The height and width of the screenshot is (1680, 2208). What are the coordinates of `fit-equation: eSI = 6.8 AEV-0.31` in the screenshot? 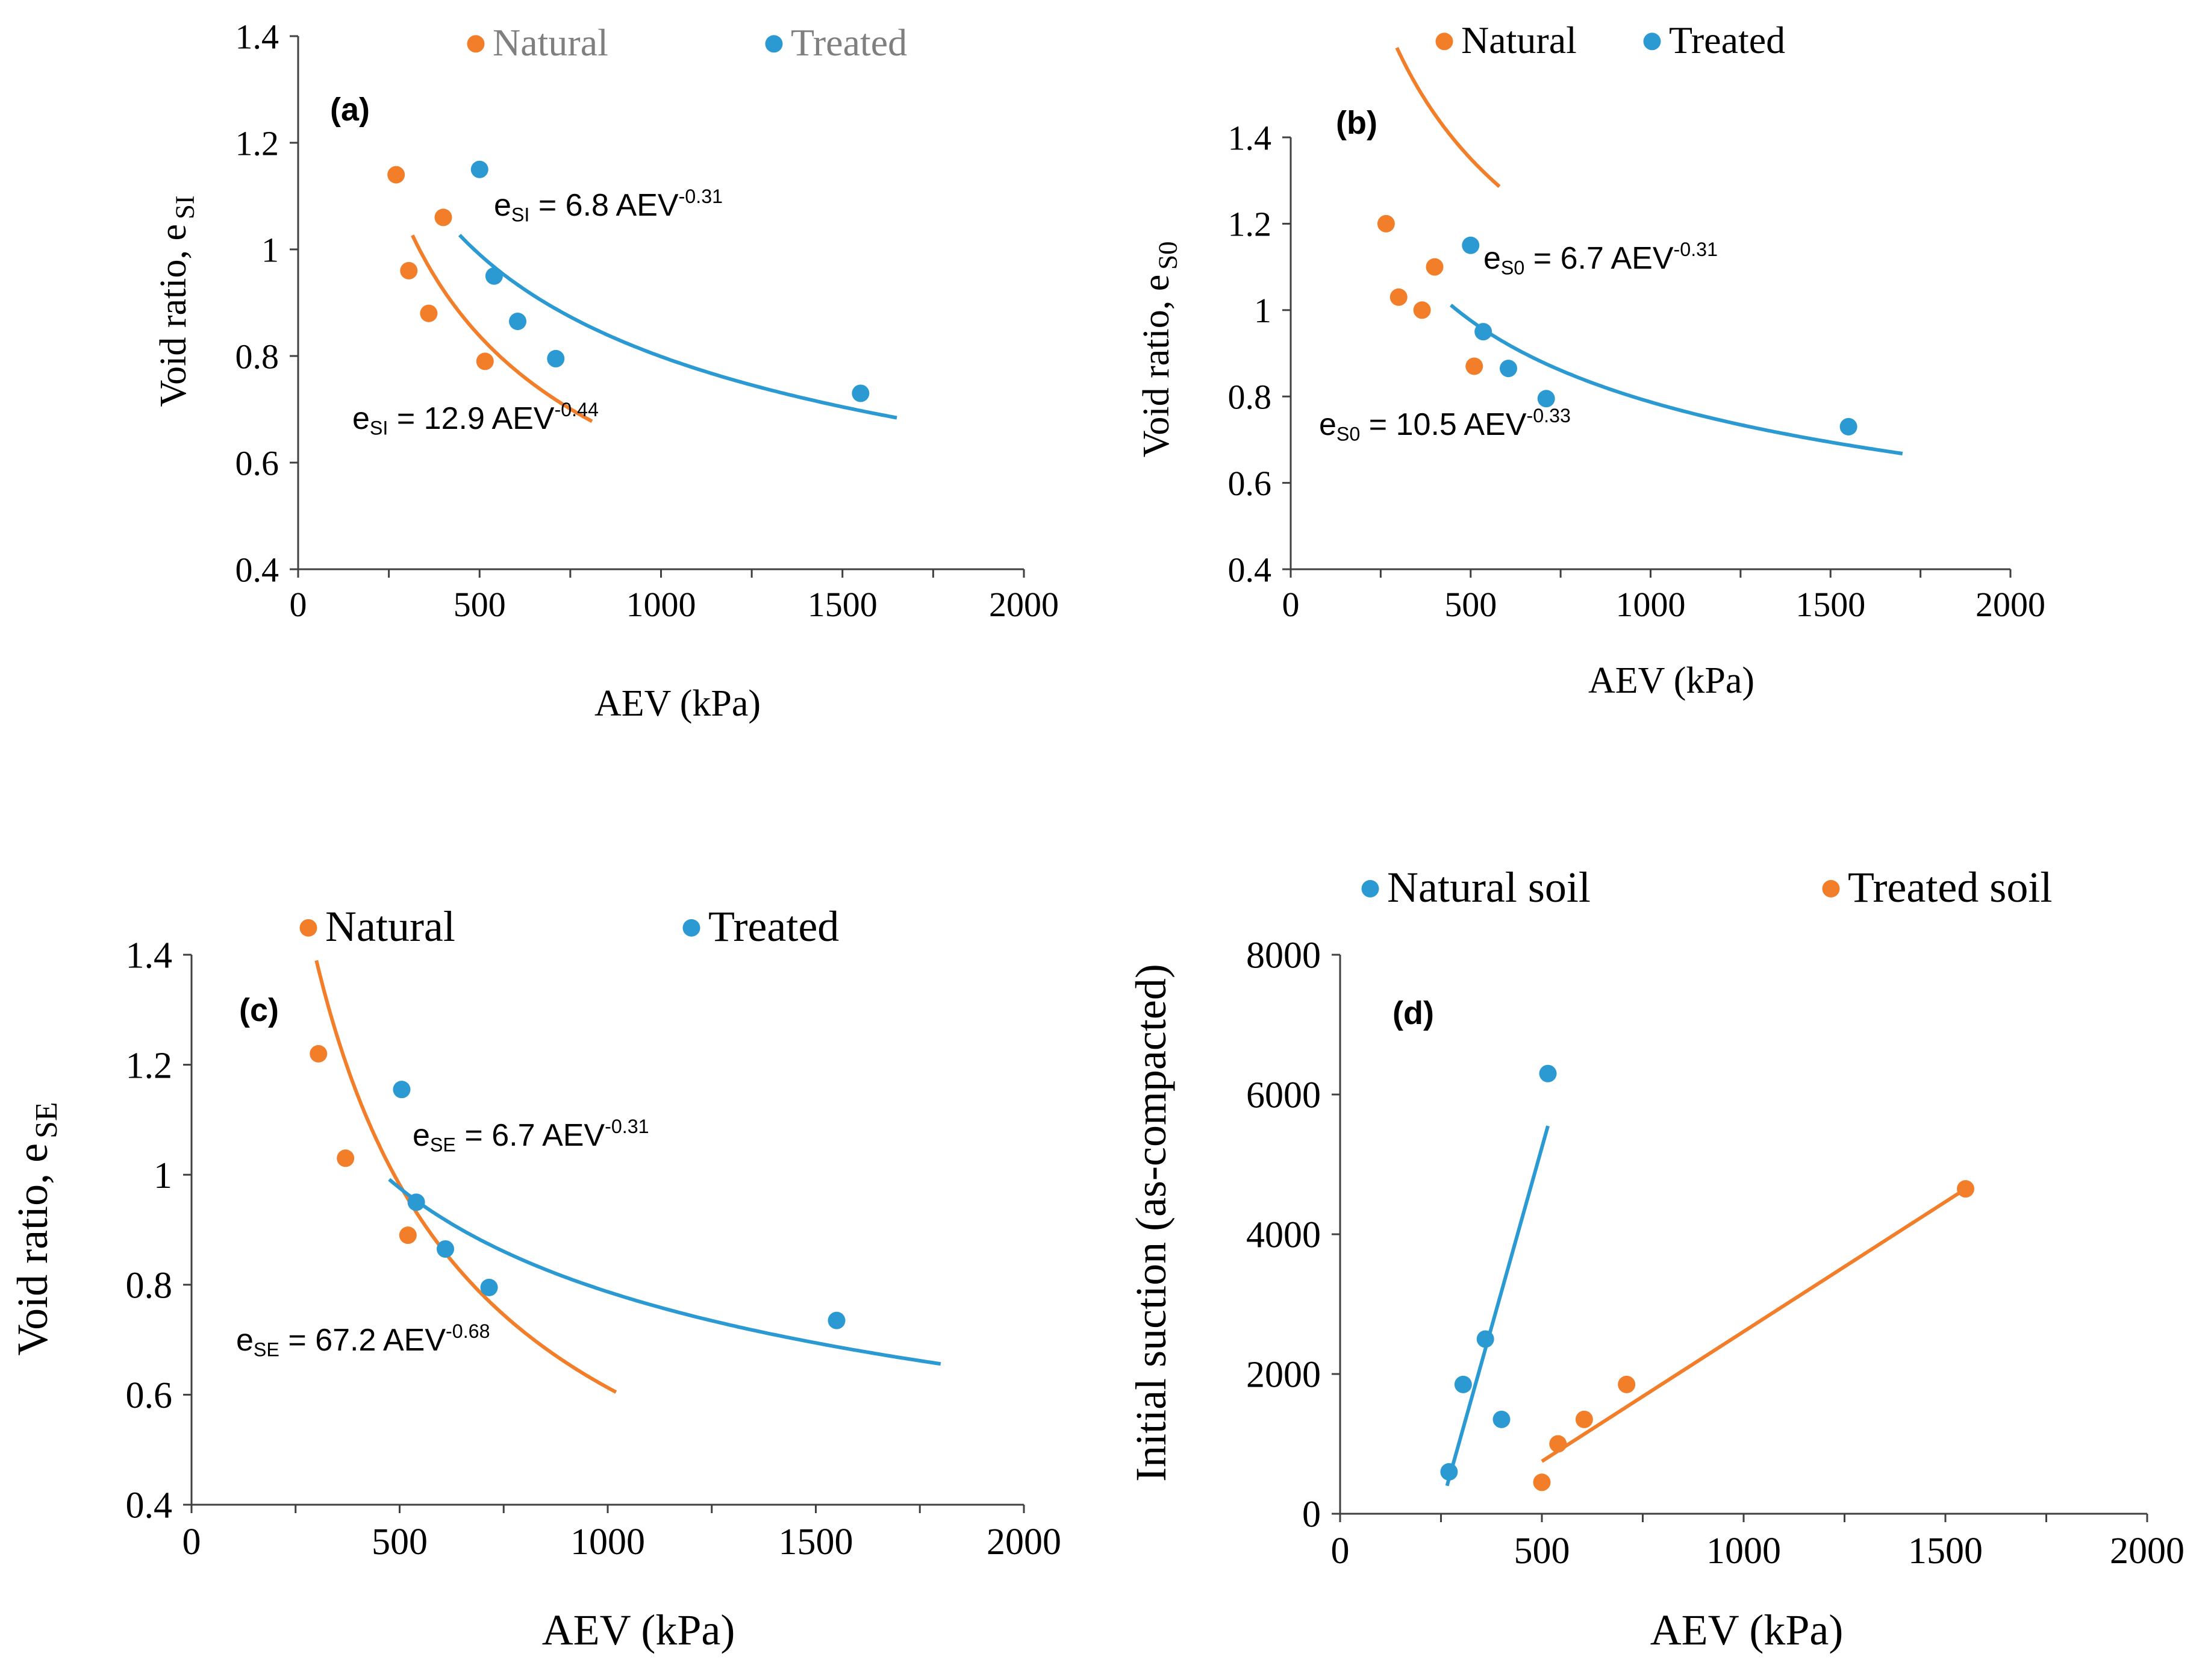 It's located at (608, 206).